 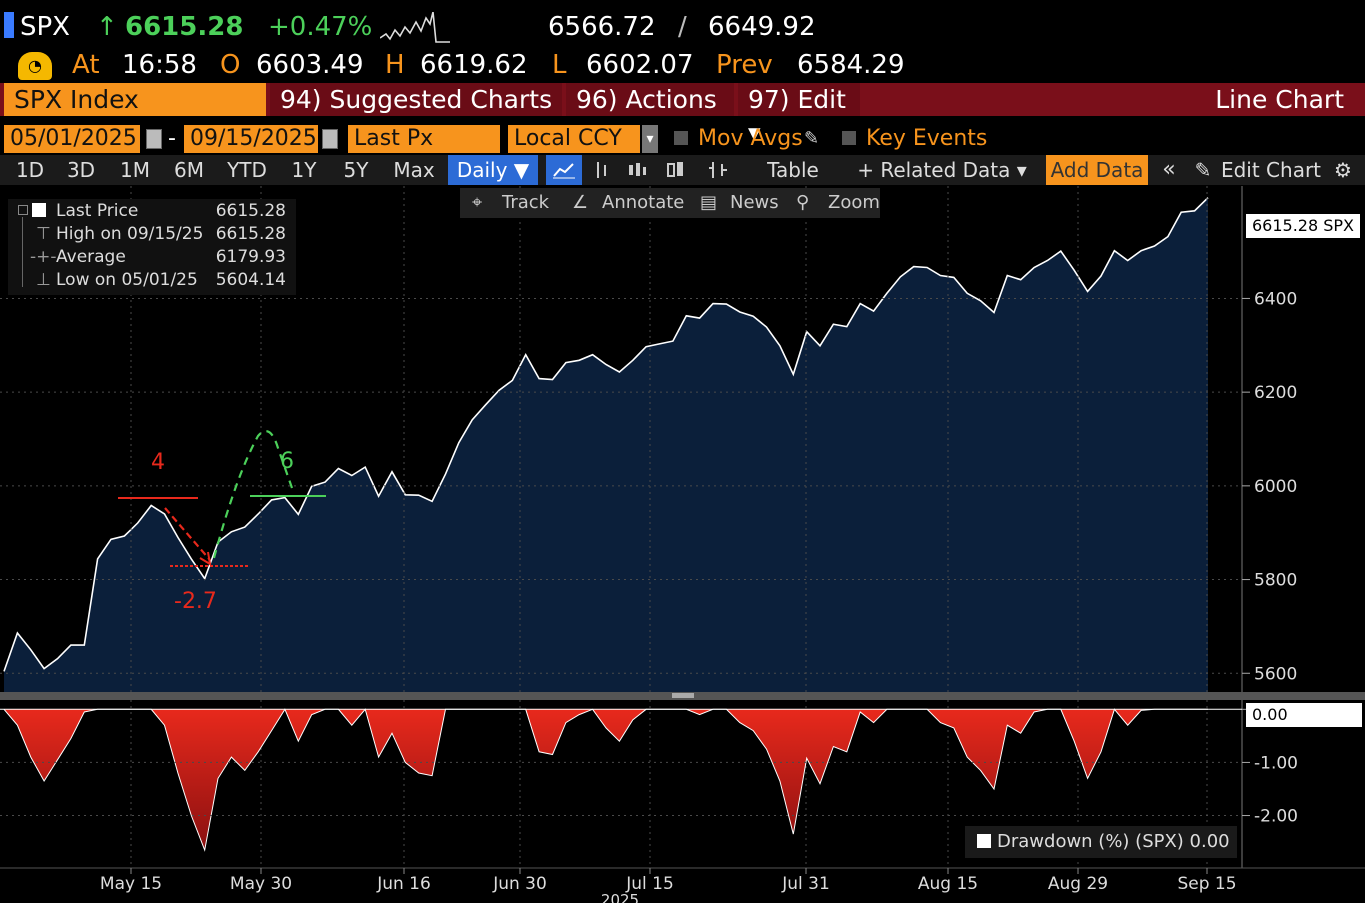 I want to click on x-year-label: 2025, so click(x=620, y=897).